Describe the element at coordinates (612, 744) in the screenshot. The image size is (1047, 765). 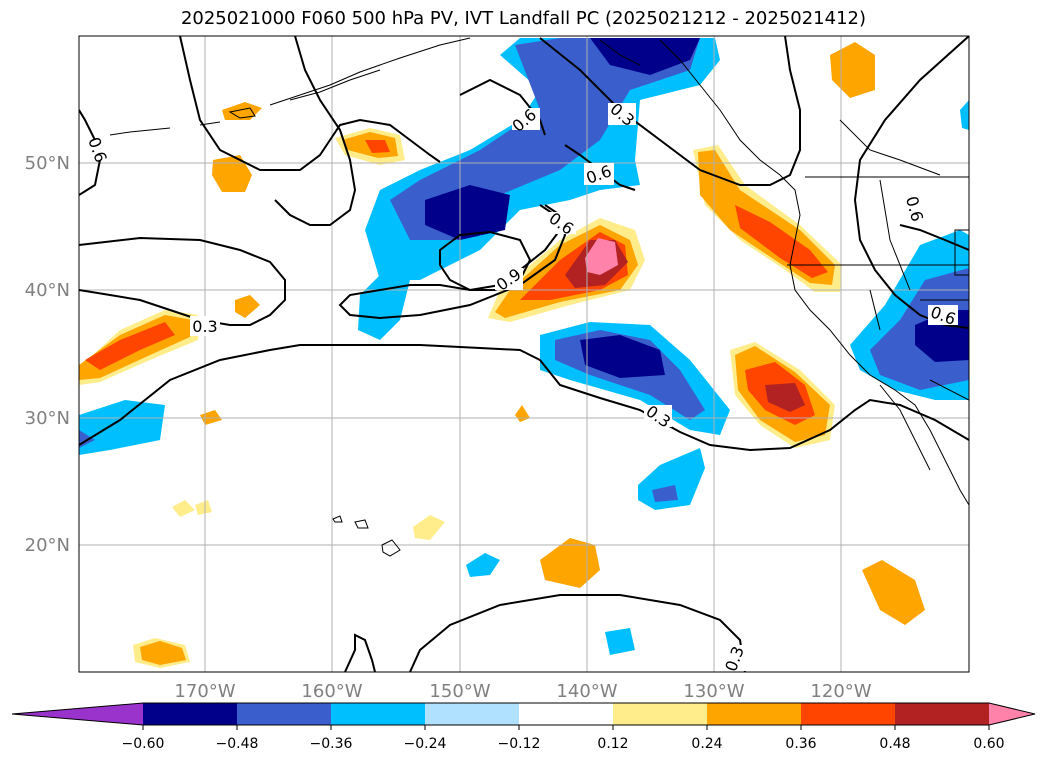
I see `colorbar-tick-label: 0.12` at that location.